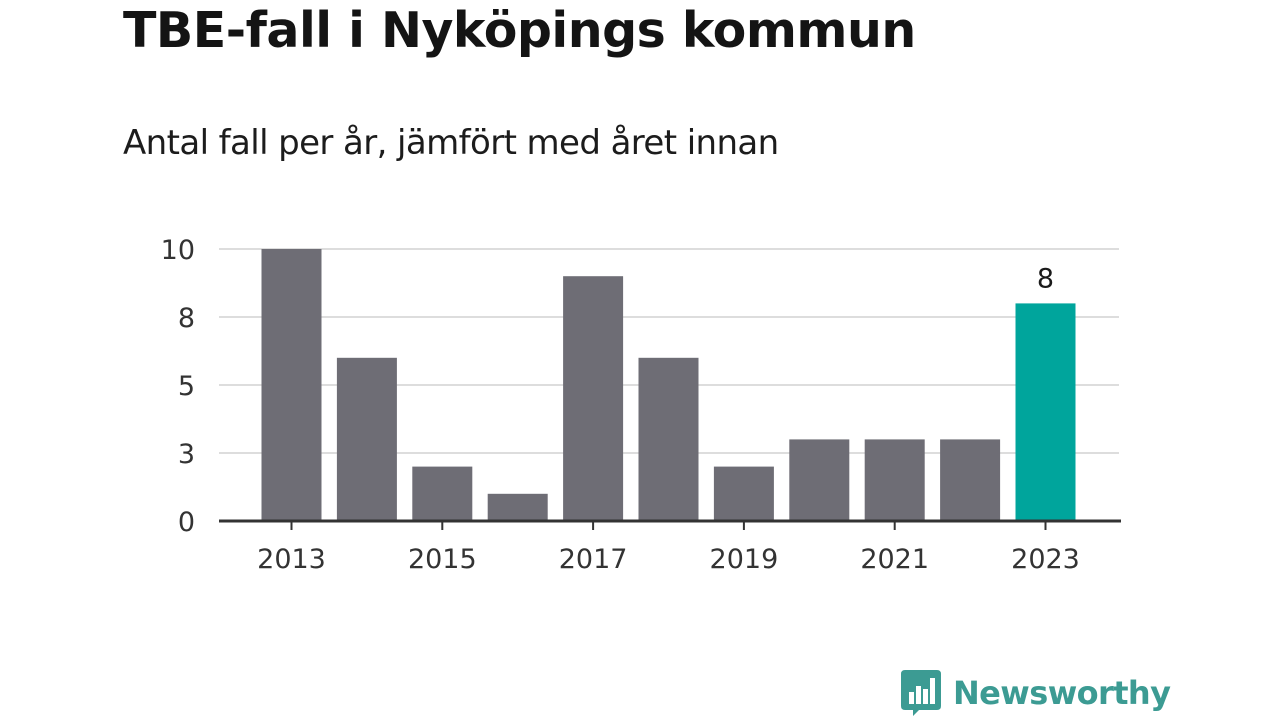 The height and width of the screenshot is (720, 1280). What do you see at coordinates (442, 559) in the screenshot?
I see `x-tick-label: 2015` at bounding box center [442, 559].